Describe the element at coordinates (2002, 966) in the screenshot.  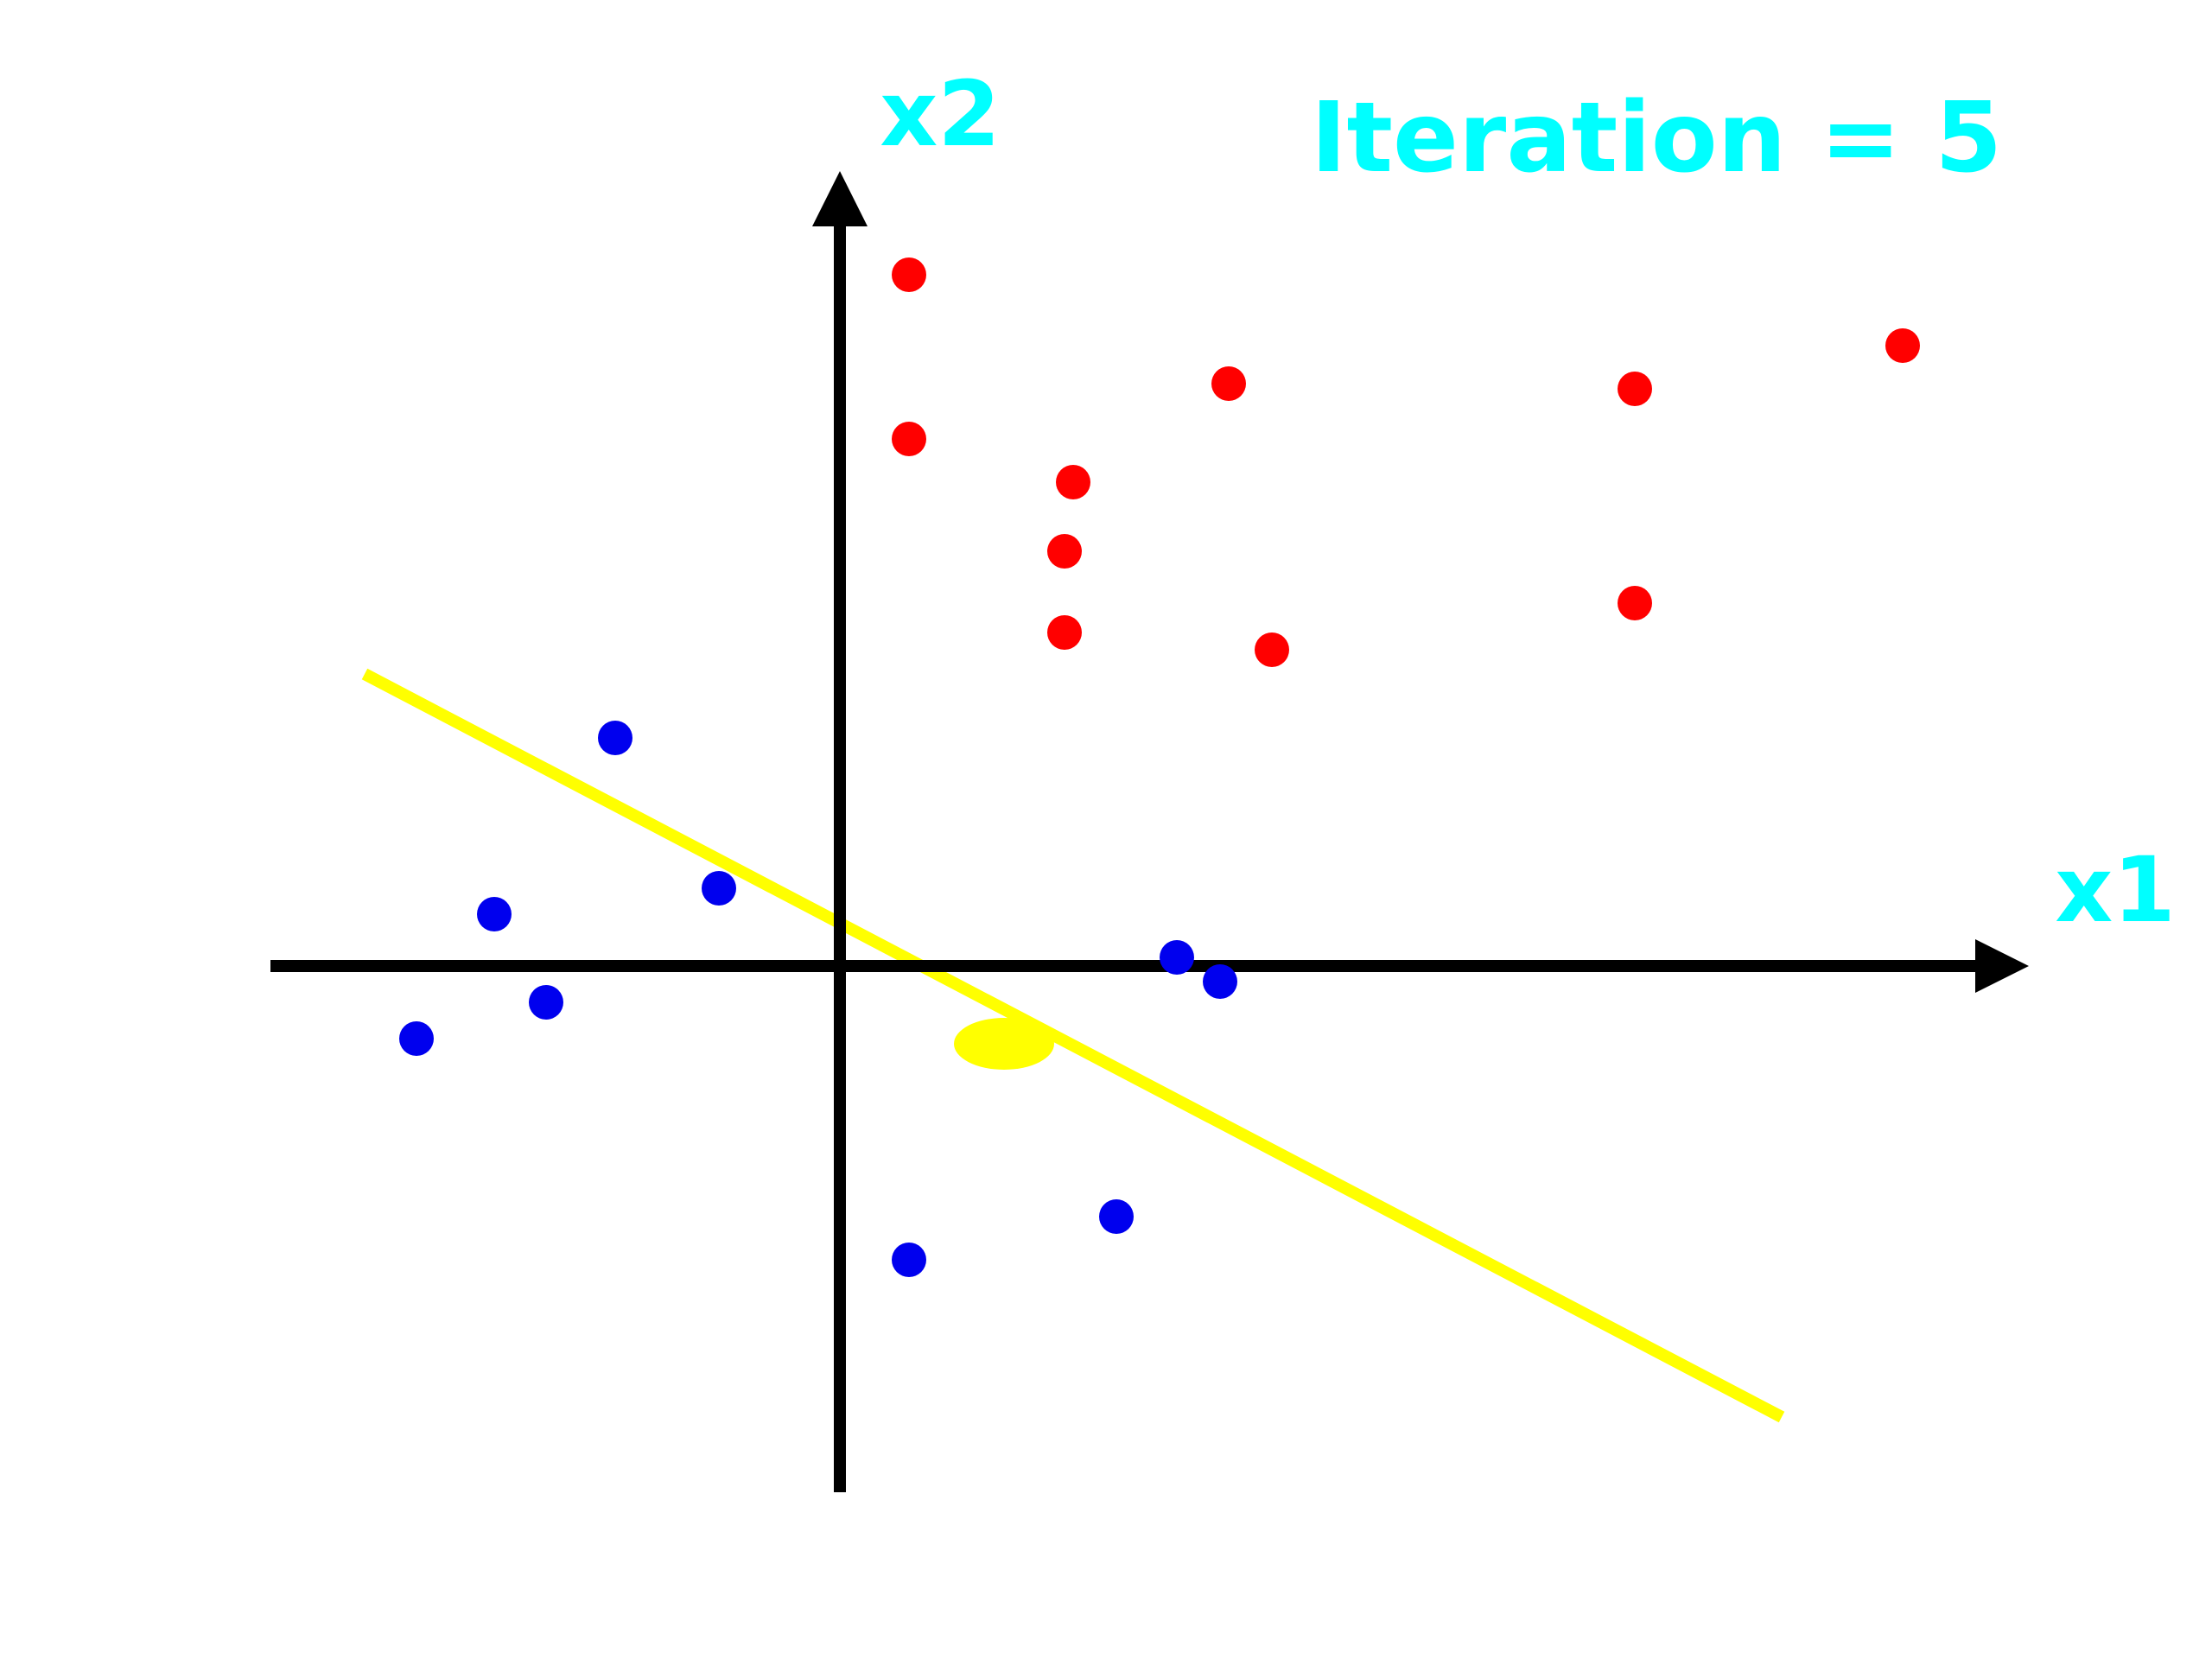
I see `x1-axis-arrow-icon` at that location.